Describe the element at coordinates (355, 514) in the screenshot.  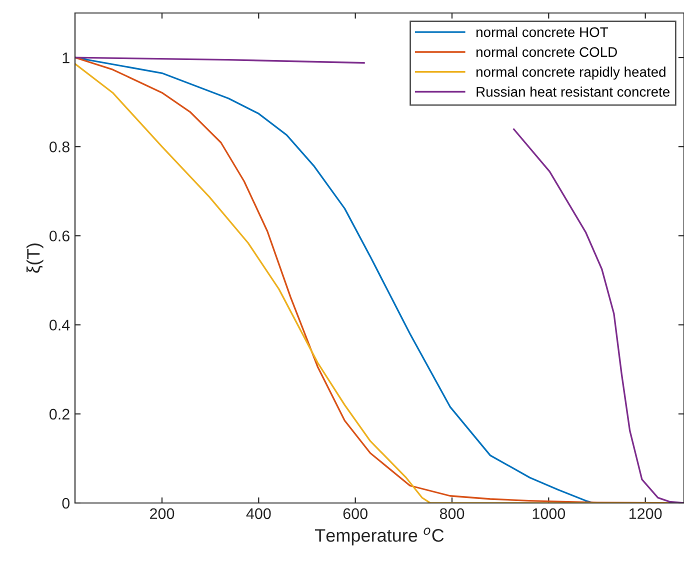
I see `x-tick-label: 600` at that location.